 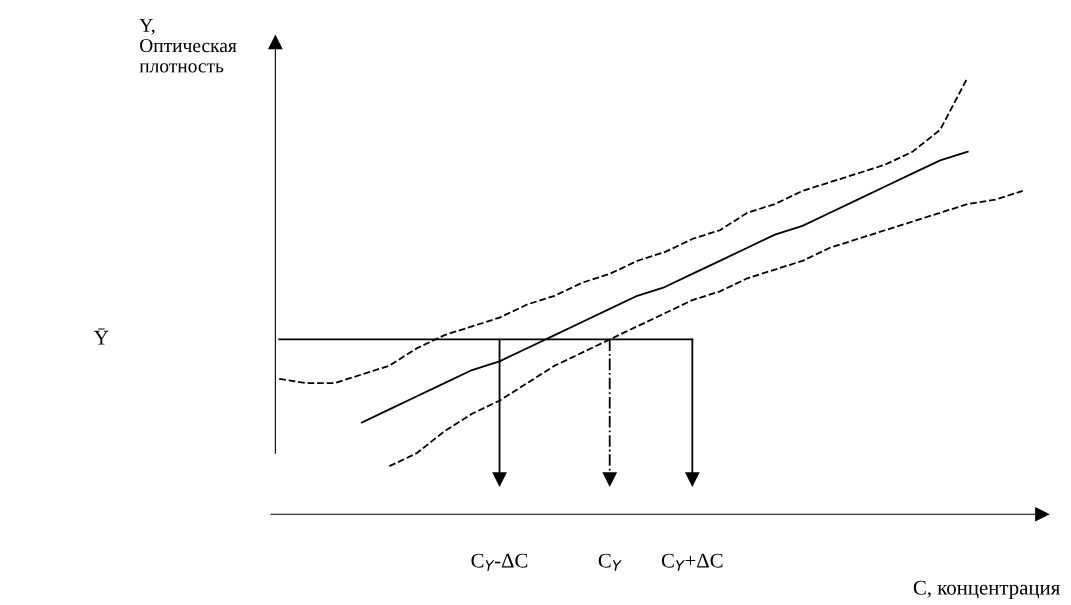 What do you see at coordinates (692, 562) in the screenshot?
I see `x-tick-label: C$_{Y}$+ΔC` at bounding box center [692, 562].